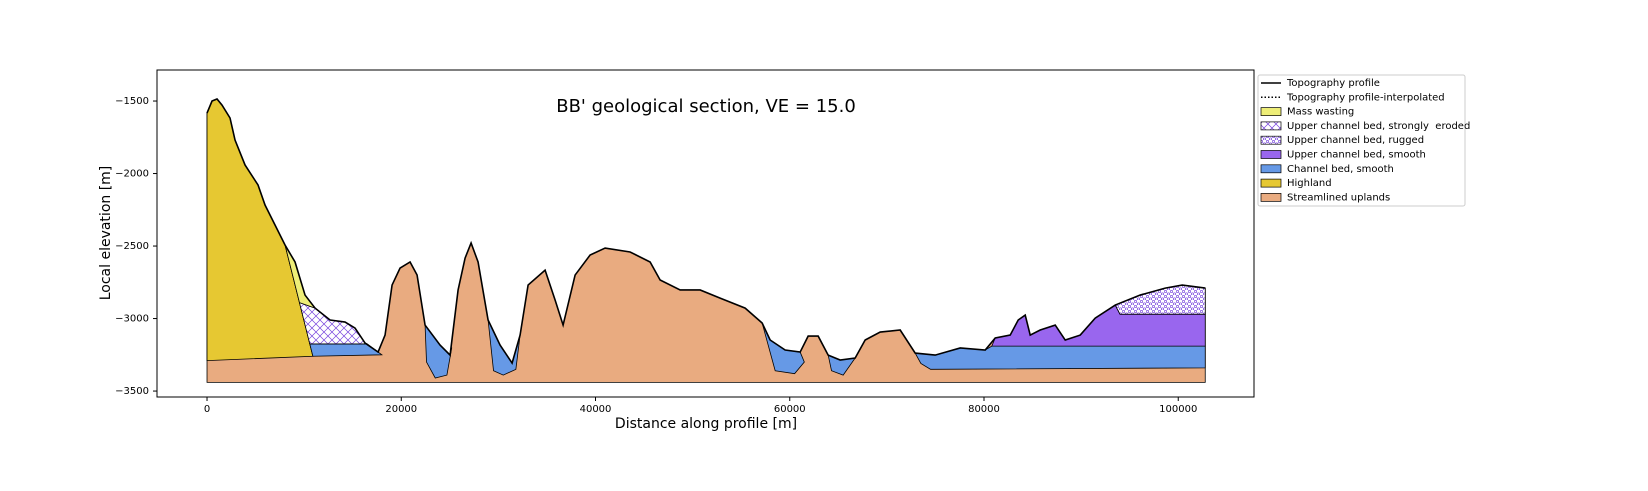  Describe the element at coordinates (706, 424) in the screenshot. I see `x-axis-label: Distance along profile [m]` at that location.